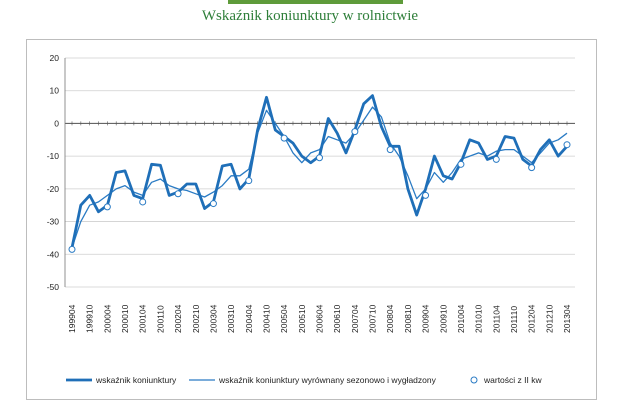 This screenshot has height=413, width=620. What do you see at coordinates (72, 318) in the screenshot?
I see `x-tick-label: 199904` at bounding box center [72, 318].